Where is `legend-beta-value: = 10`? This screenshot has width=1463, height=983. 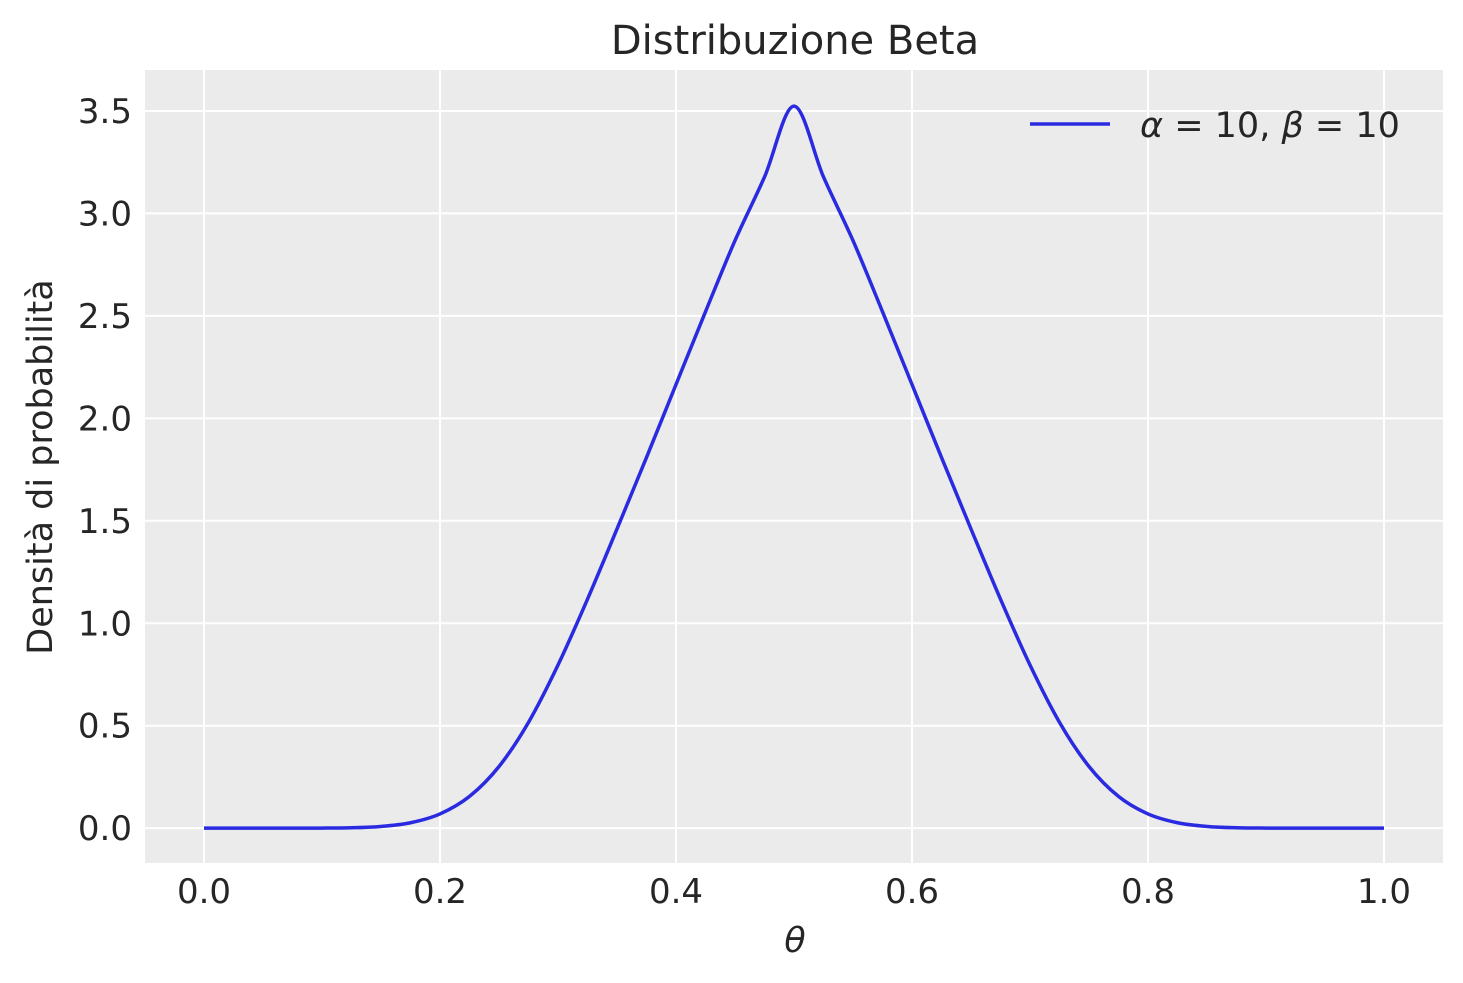 legend-beta-value: = 10 is located at coordinates (1352, 126).